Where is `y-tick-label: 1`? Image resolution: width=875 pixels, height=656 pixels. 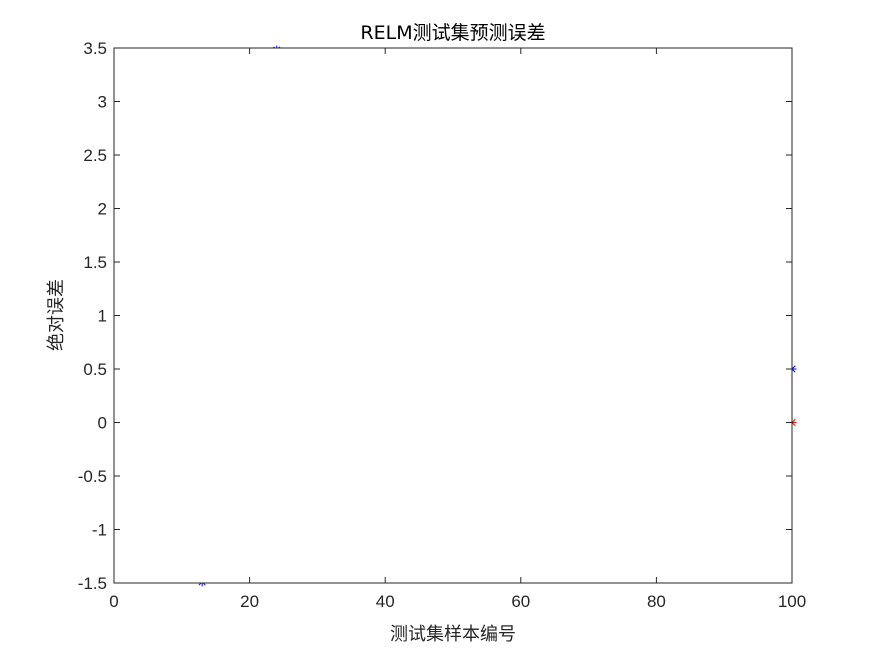
y-tick-label: 1 is located at coordinates (102, 316).